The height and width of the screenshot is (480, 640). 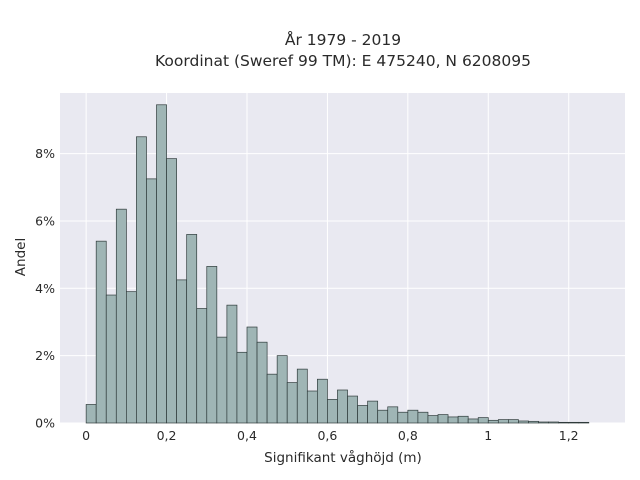 What do you see at coordinates (343, 39) in the screenshot?
I see `chart-title: År 1979 - 2019` at bounding box center [343, 39].